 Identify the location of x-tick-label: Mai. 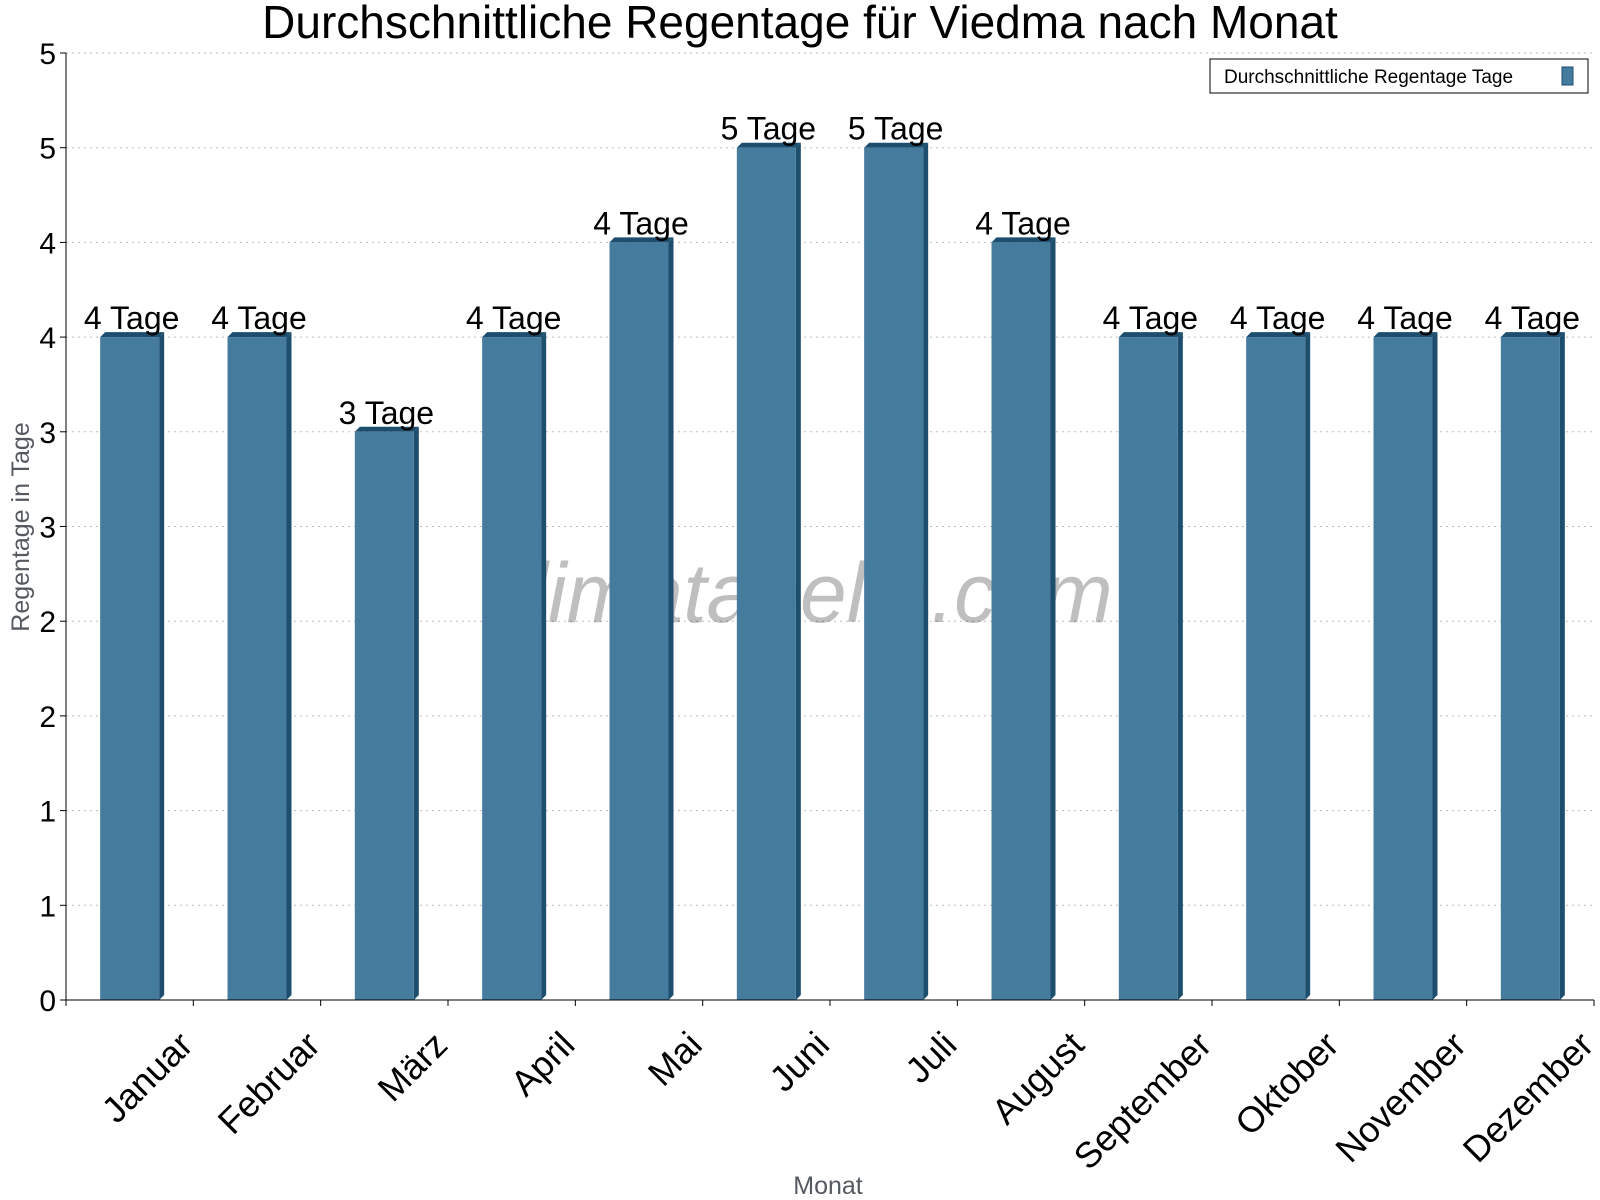
(675, 1059).